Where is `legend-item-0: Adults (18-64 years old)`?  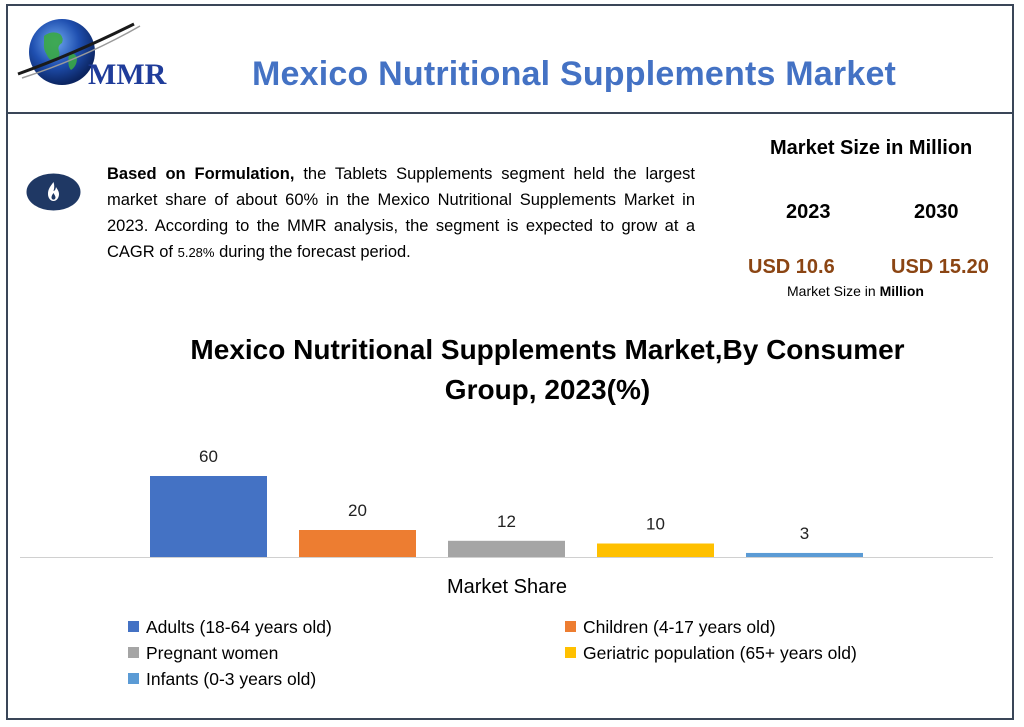 legend-item-0: Adults (18-64 years old) is located at coordinates (230, 627).